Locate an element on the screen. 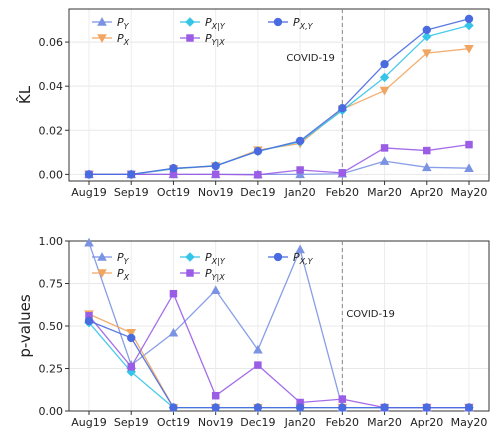  y-tick-label: 0.50 is located at coordinates (51, 326).